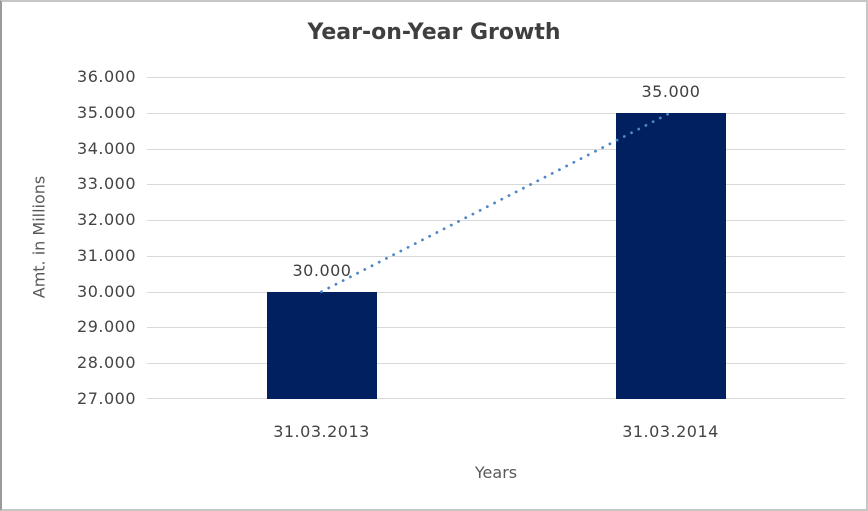  Describe the element at coordinates (106, 148) in the screenshot. I see `y-tick-label: 34.000` at that location.